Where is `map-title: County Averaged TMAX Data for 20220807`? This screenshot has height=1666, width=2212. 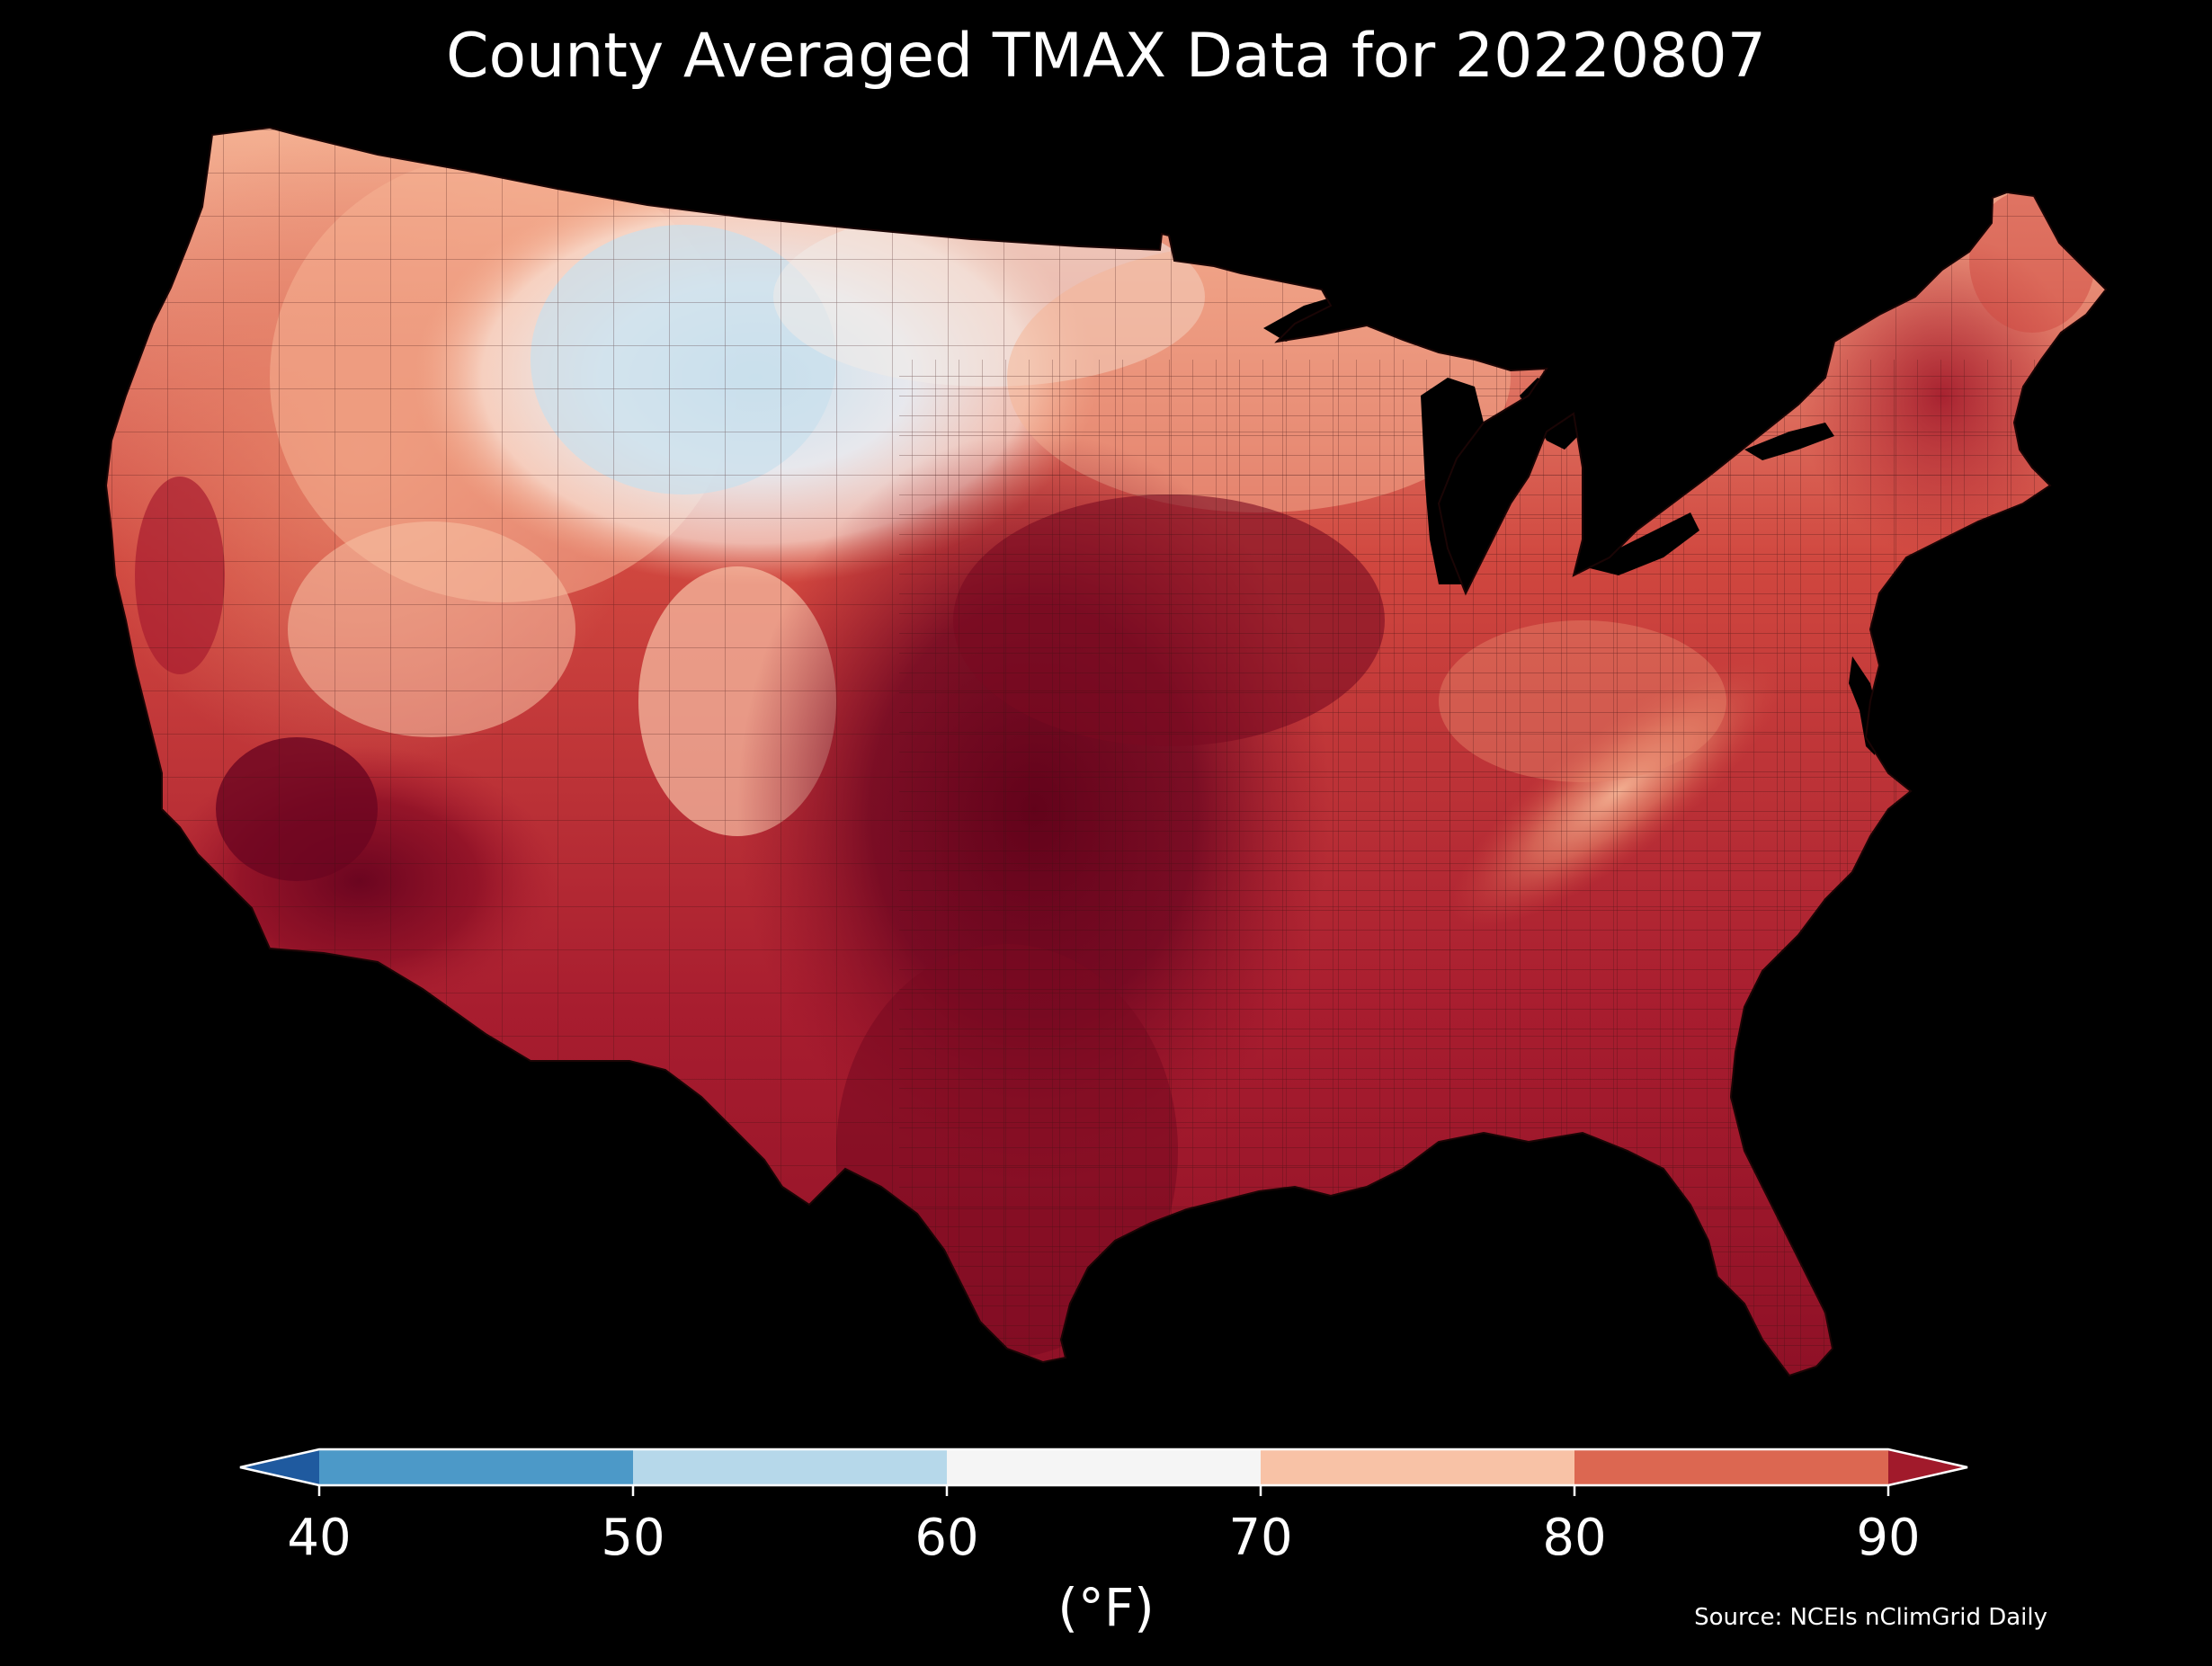 map-title: County Averaged TMAX Data for 20220807 is located at coordinates (1106, 56).